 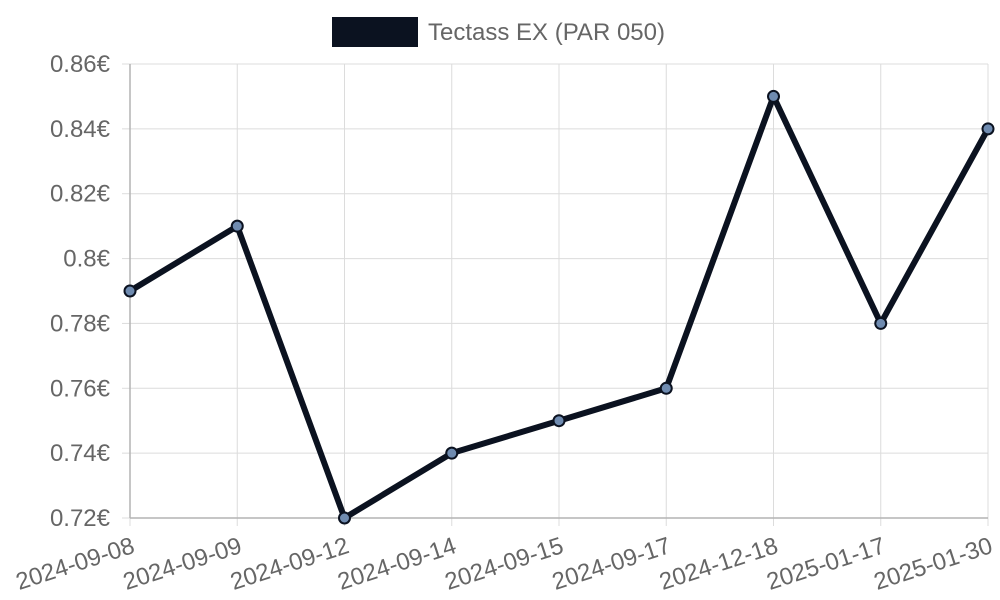 What do you see at coordinates (80, 64) in the screenshot?
I see `y-tick-label: 0.86€` at bounding box center [80, 64].